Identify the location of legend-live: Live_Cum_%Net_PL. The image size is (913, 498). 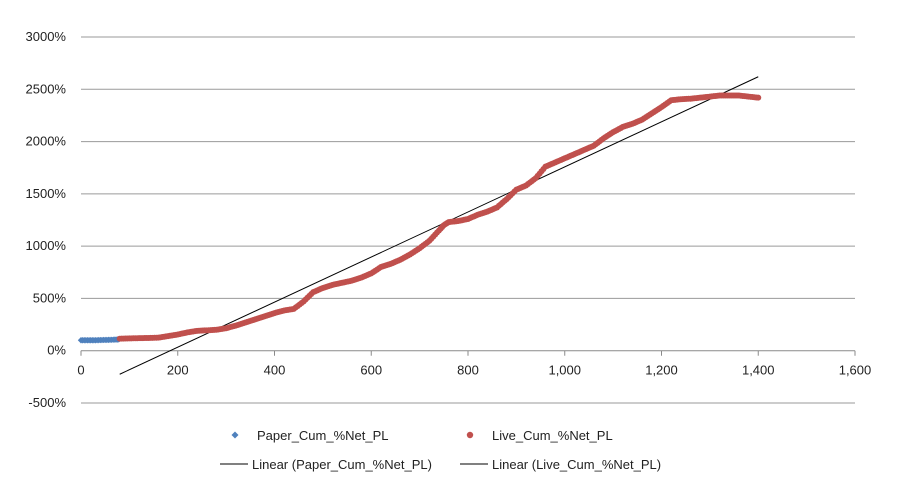
(539, 435).